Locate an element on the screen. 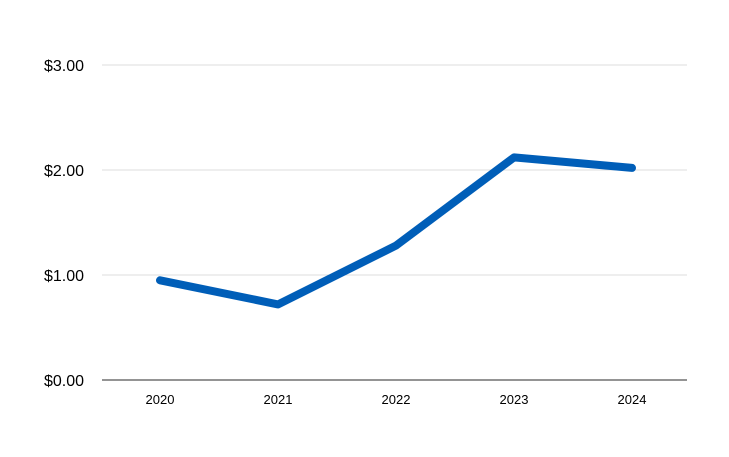 Image resolution: width=729 pixels, height=457 pixels. x-axis-tick-labels: 2020 2021 2022 2023 2024 is located at coordinates (396, 399).